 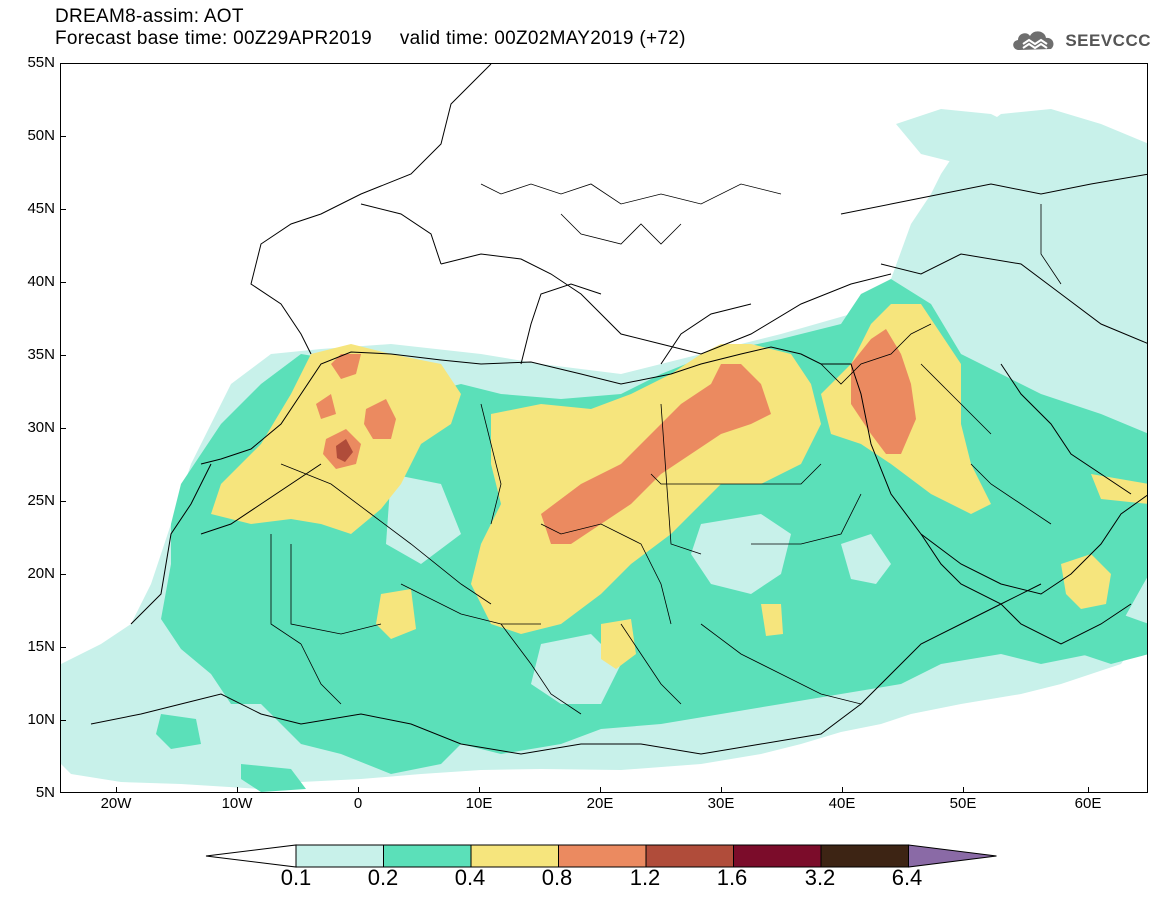 What do you see at coordinates (41, 646) in the screenshot?
I see `lat-label: 15N` at bounding box center [41, 646].